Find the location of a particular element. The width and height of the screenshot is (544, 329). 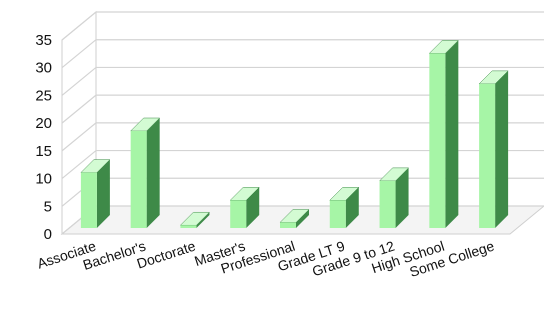

y-tick-label: 15 is located at coordinates (43, 151).